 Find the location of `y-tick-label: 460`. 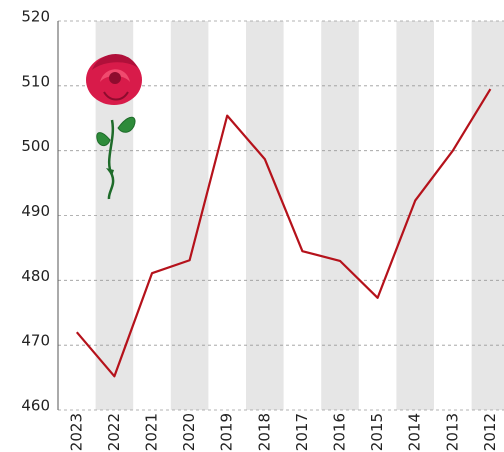

y-tick-label: 460 is located at coordinates (35, 406).